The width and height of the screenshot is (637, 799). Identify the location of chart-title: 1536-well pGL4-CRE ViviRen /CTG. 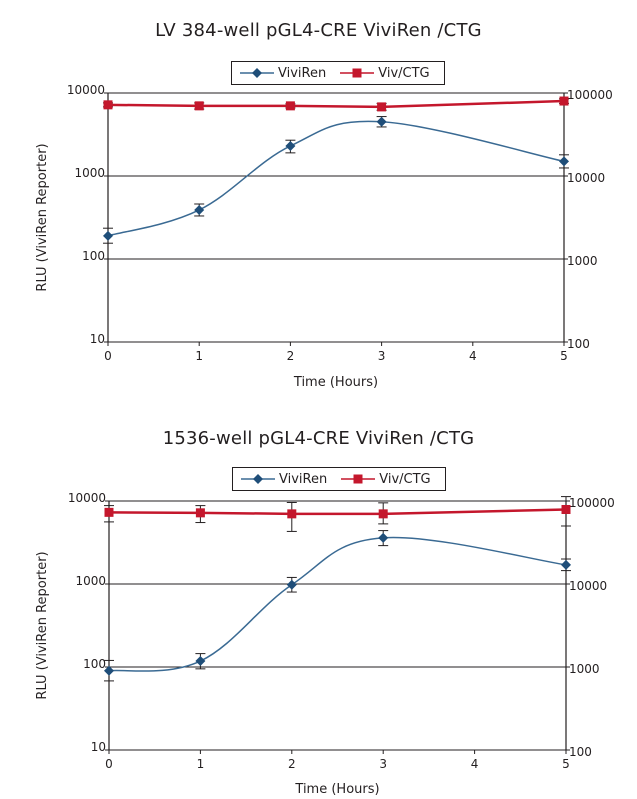
(318, 438).